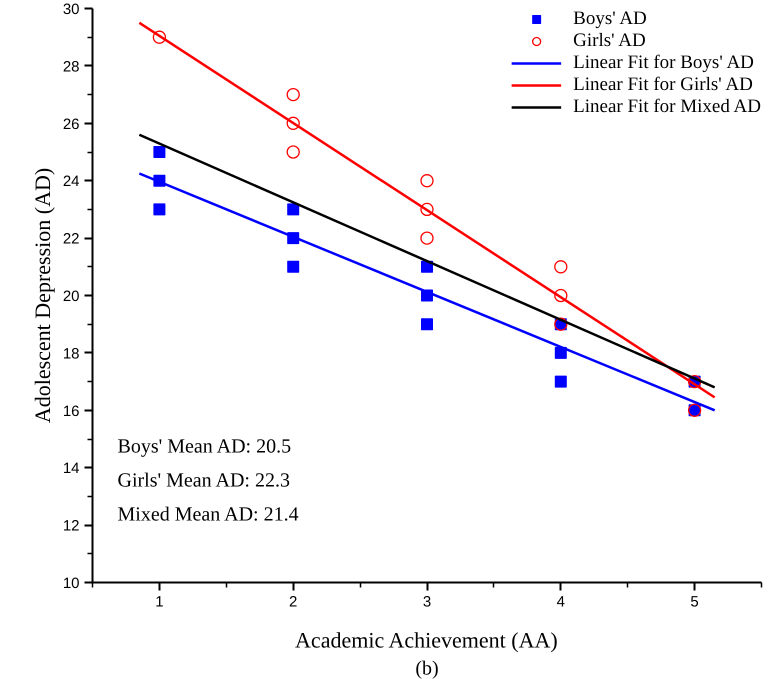  Describe the element at coordinates (694, 602) in the screenshot. I see `x-tick-label: 5` at that location.